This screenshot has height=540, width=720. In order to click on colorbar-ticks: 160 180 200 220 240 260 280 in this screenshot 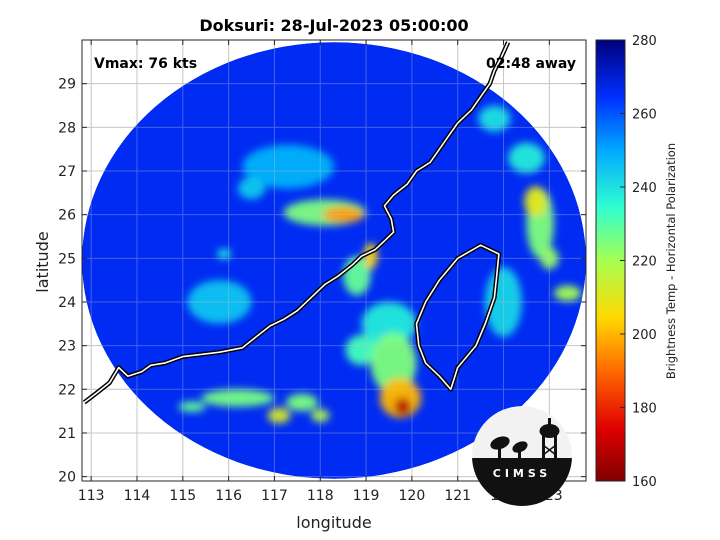, I will do `click(638, 262)`.